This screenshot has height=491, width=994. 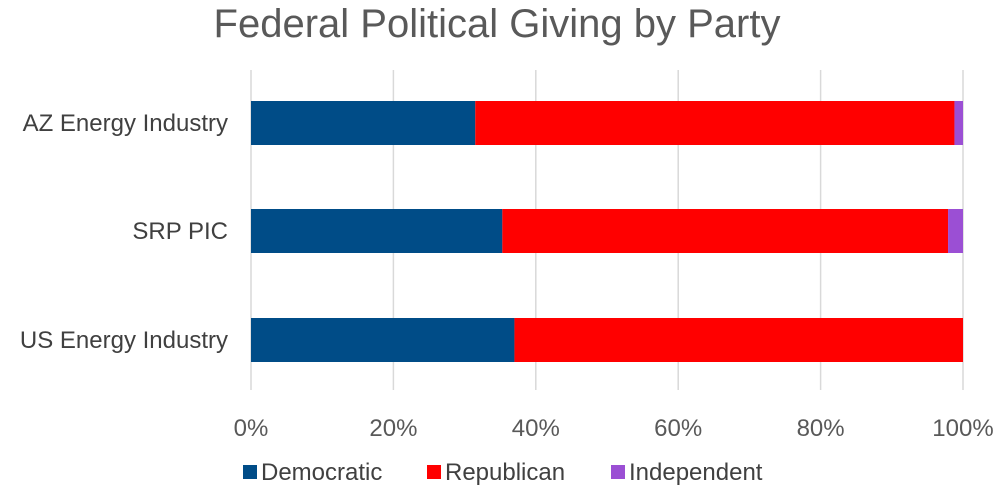 What do you see at coordinates (250, 472) in the screenshot?
I see `legend-swatch-democratic` at bounding box center [250, 472].